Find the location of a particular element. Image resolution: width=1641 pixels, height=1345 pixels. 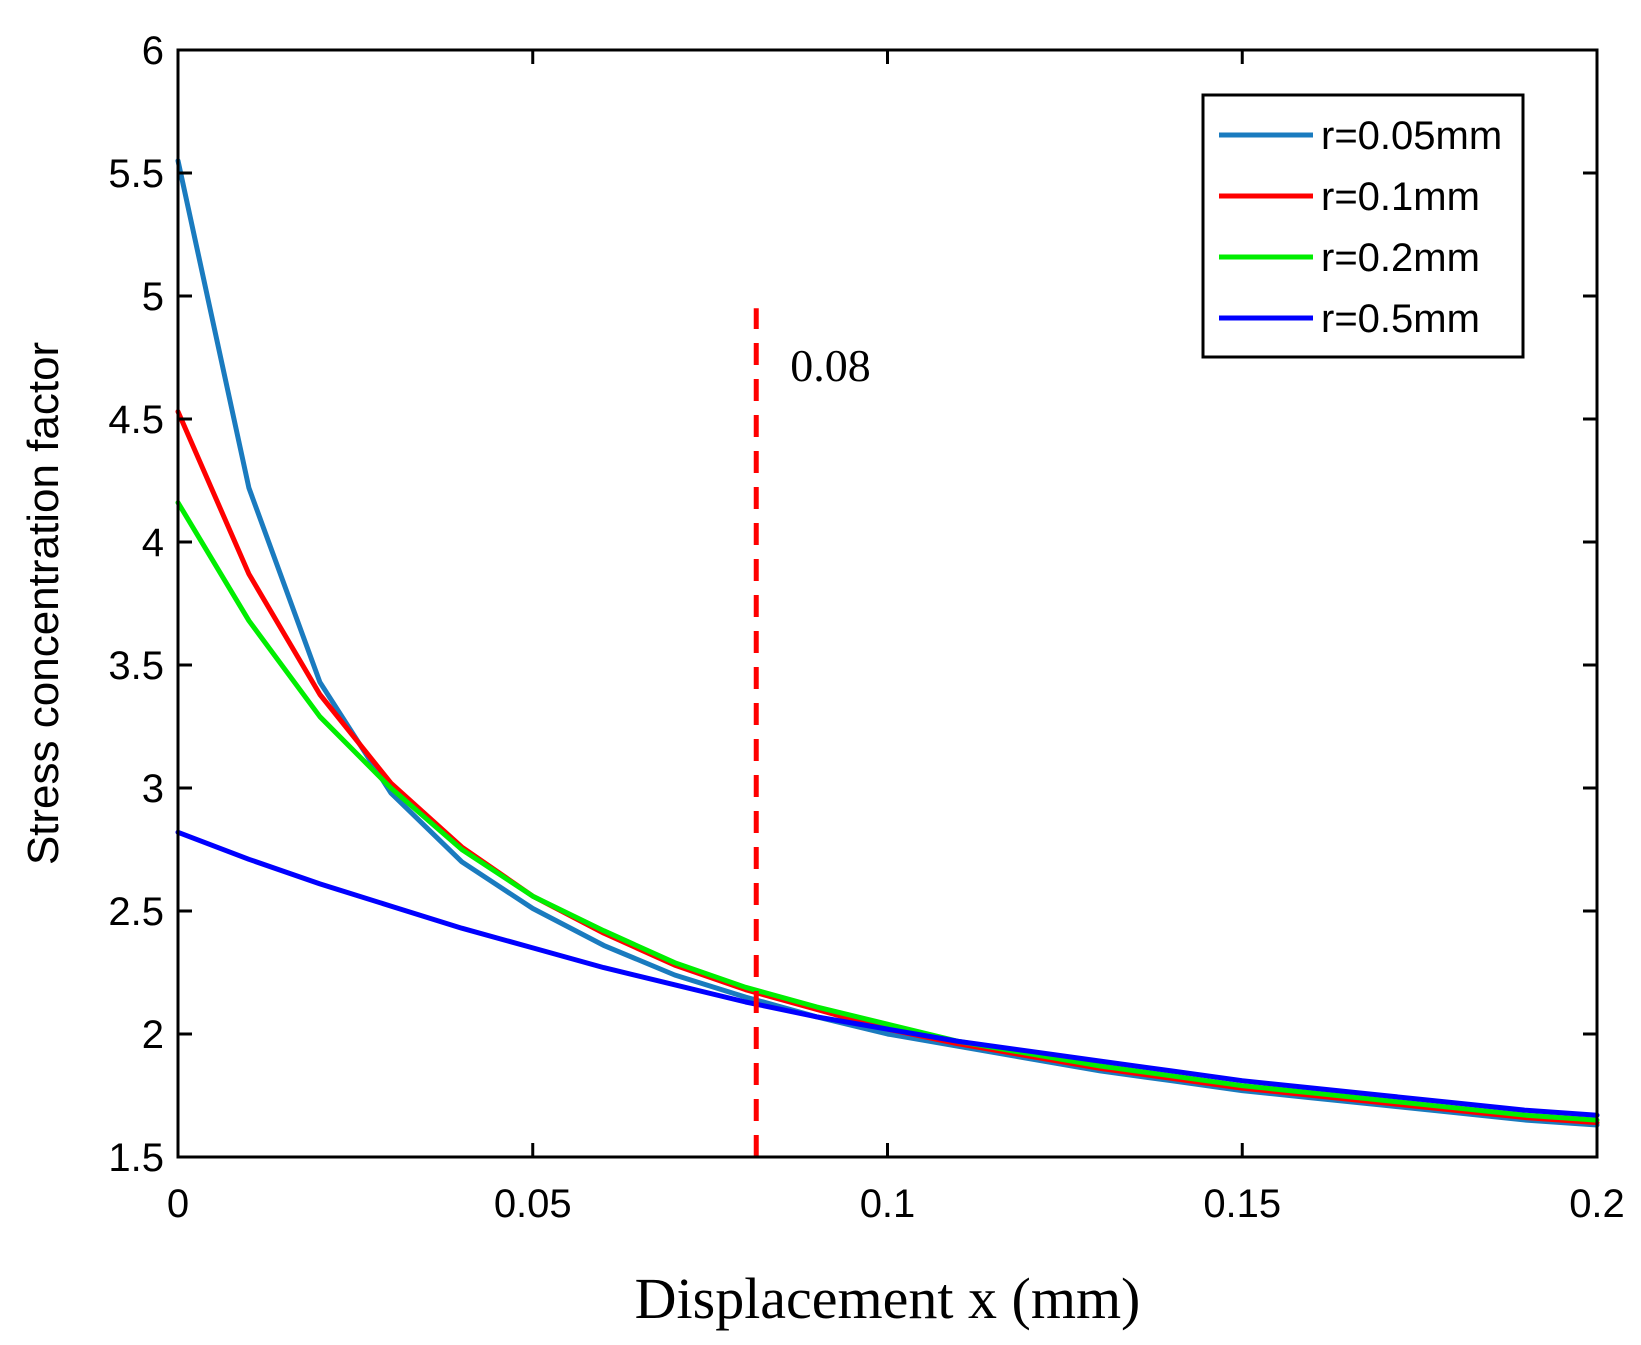

legend-label: r=0.1mm is located at coordinates (1400, 197).